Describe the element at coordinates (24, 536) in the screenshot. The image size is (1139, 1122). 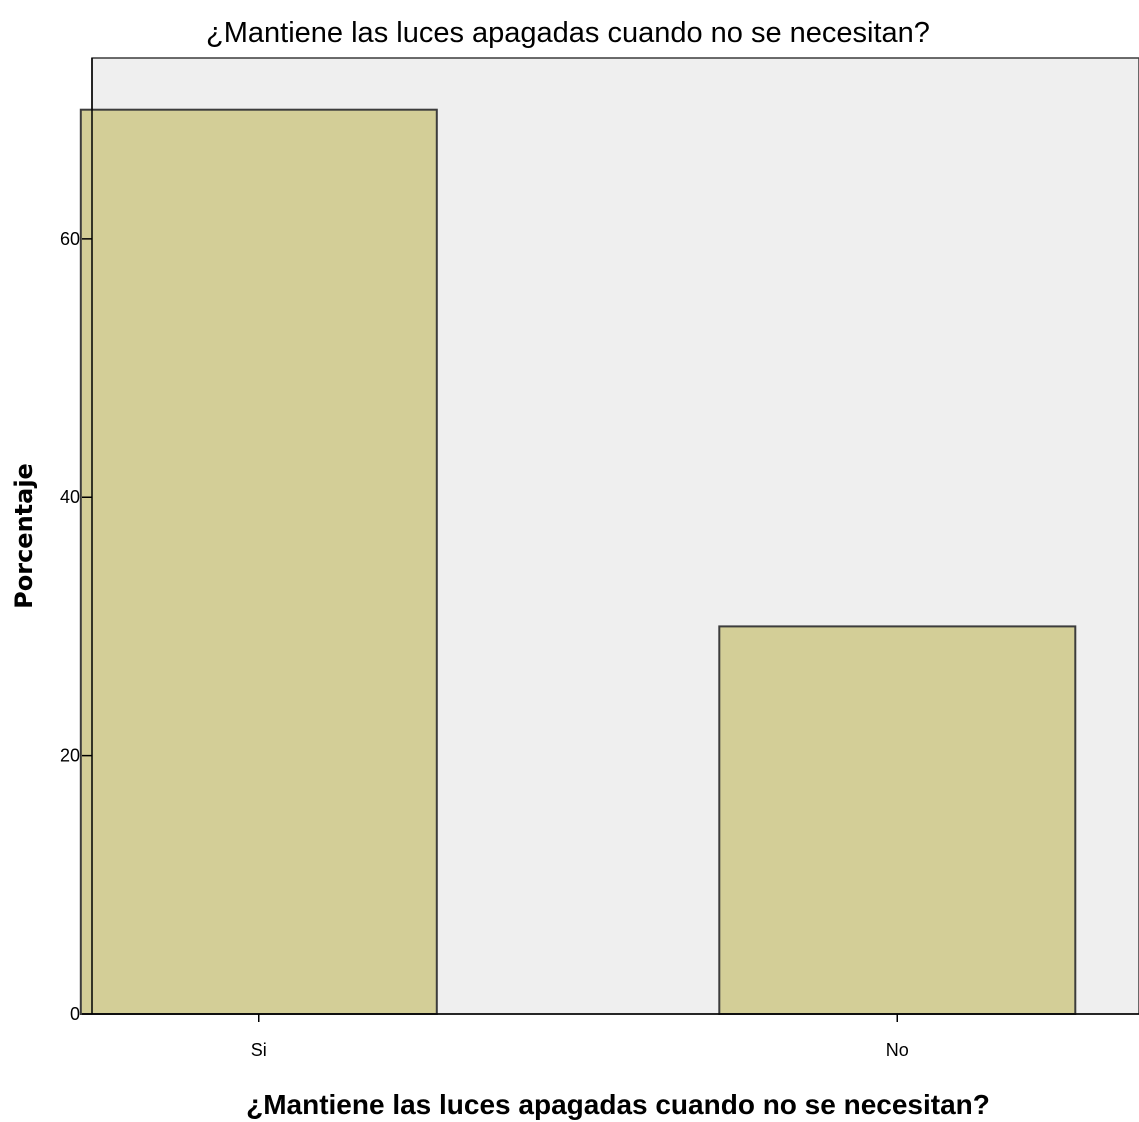
I see `y-axis-label: Porcentaje` at that location.